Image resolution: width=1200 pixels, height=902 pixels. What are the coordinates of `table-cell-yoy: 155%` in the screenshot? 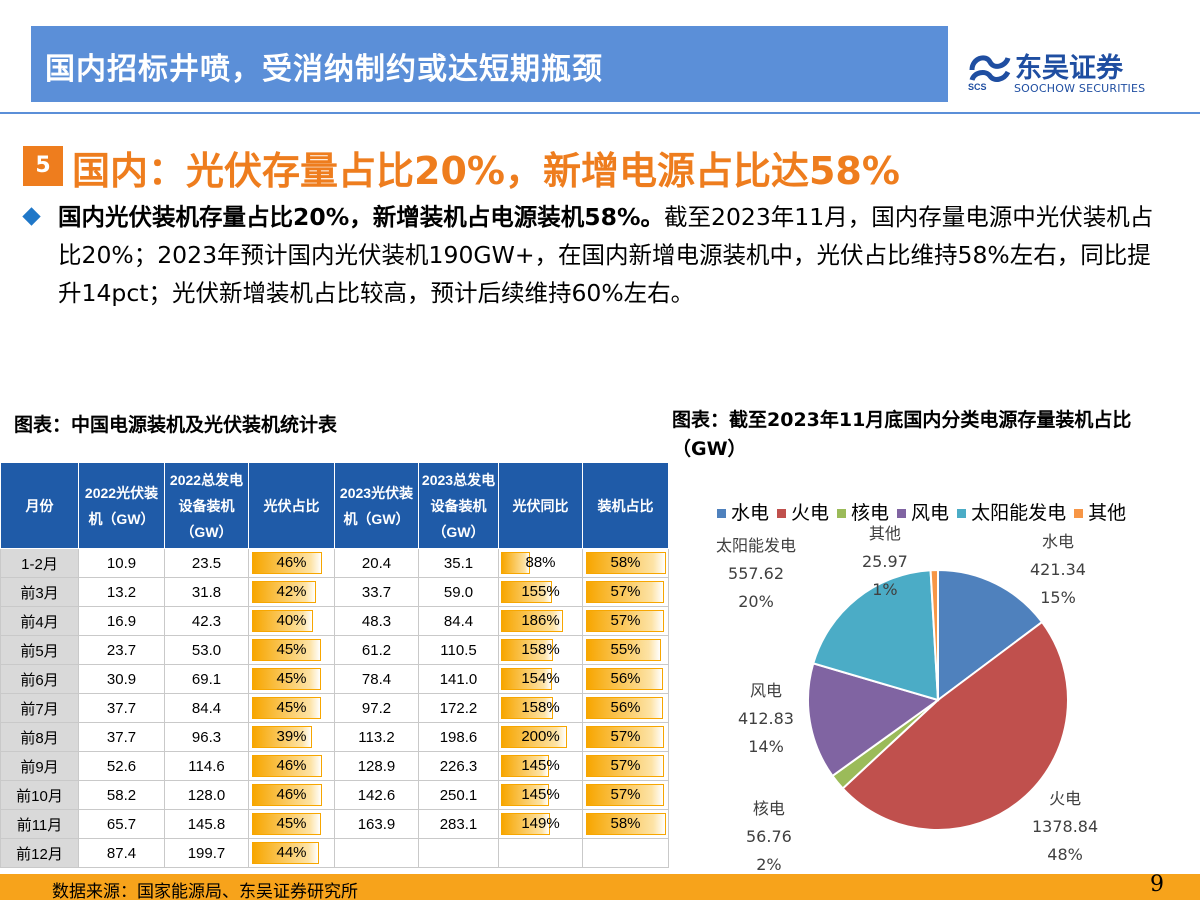 It's located at (540, 592).